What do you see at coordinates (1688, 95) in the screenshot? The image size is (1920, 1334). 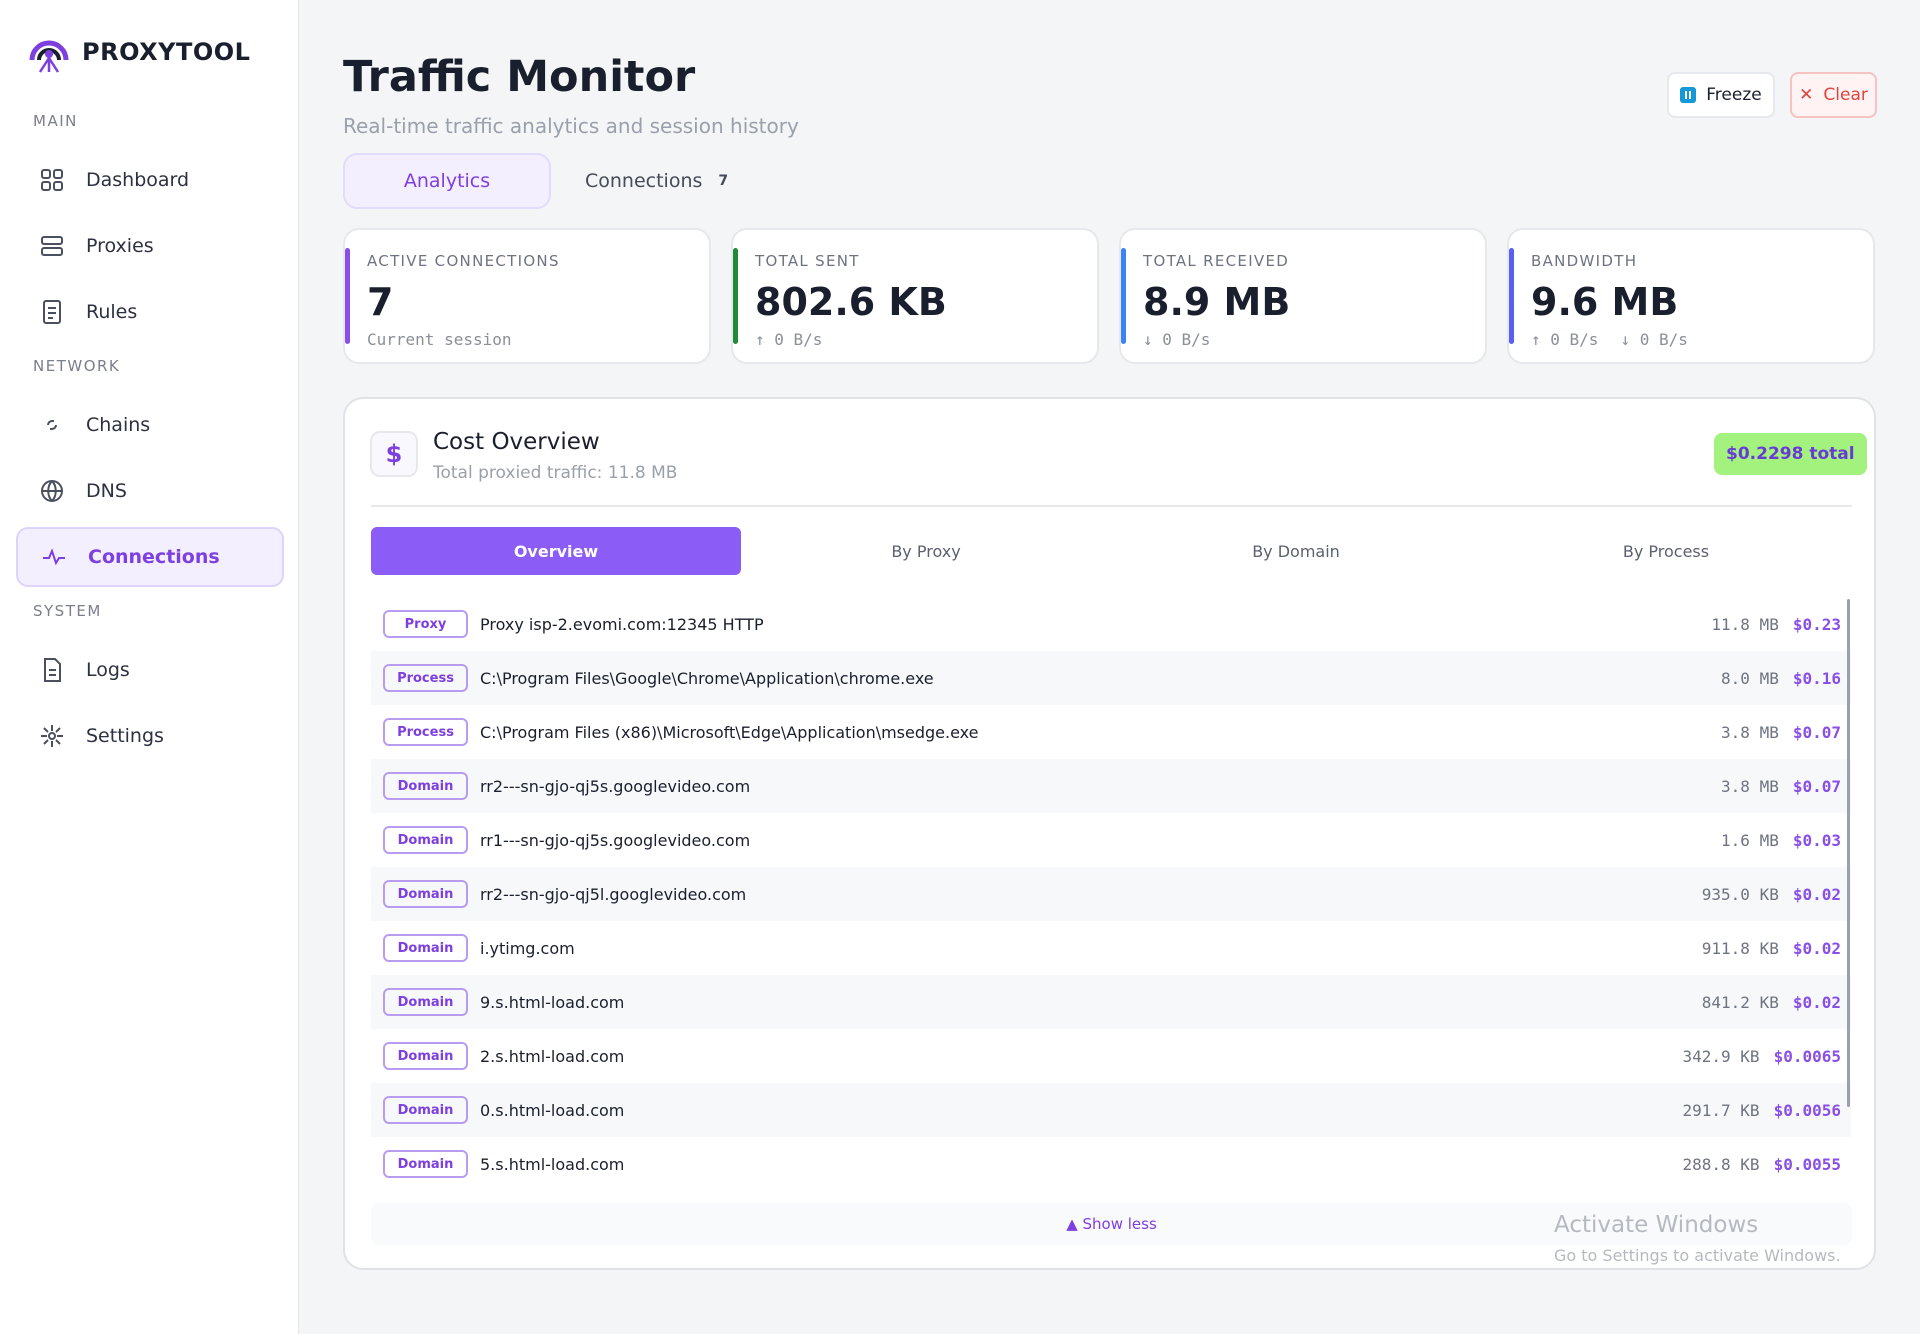 I see `pause-icon` at bounding box center [1688, 95].